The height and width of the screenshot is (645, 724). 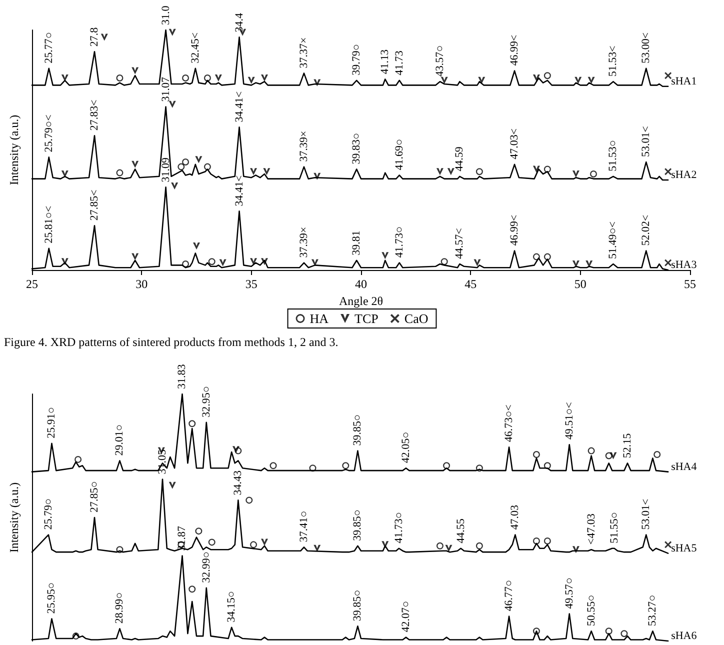 I want to click on annotation: 32.45<, so click(x=195, y=48).